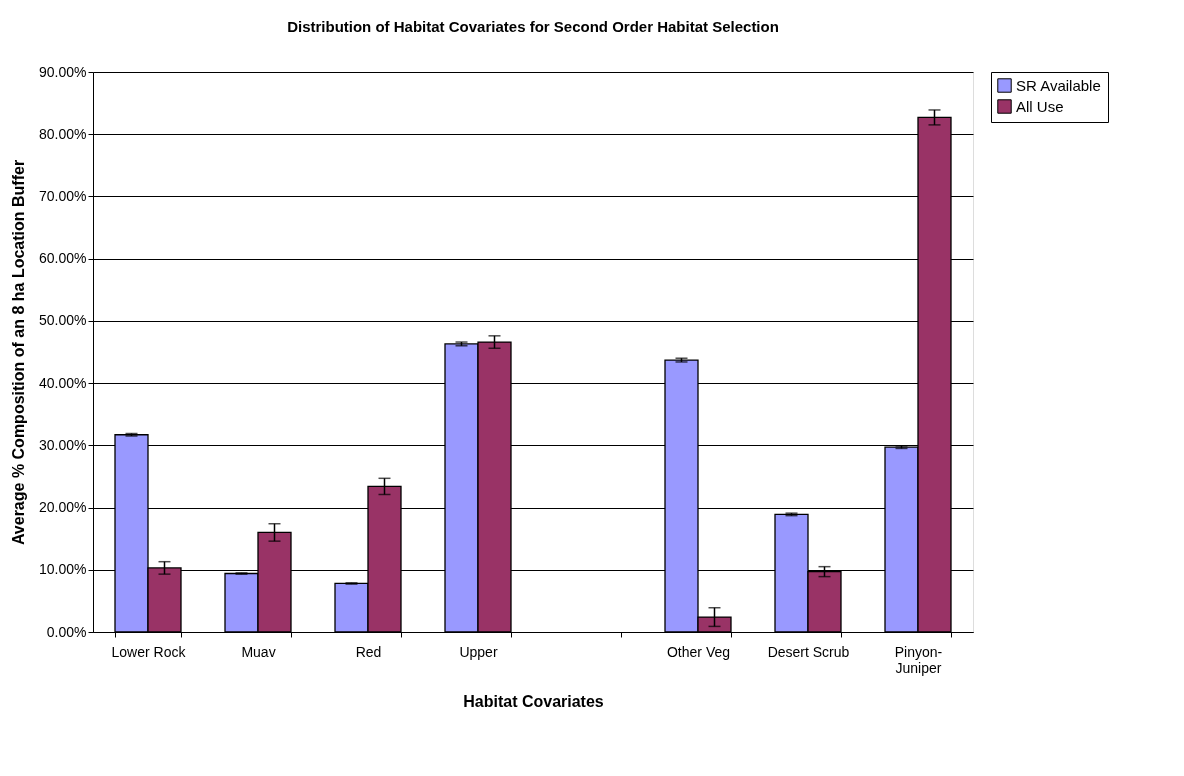 The image size is (1184, 776). What do you see at coordinates (63, 195) in the screenshot?
I see `y-tick-label: 70.00%` at bounding box center [63, 195].